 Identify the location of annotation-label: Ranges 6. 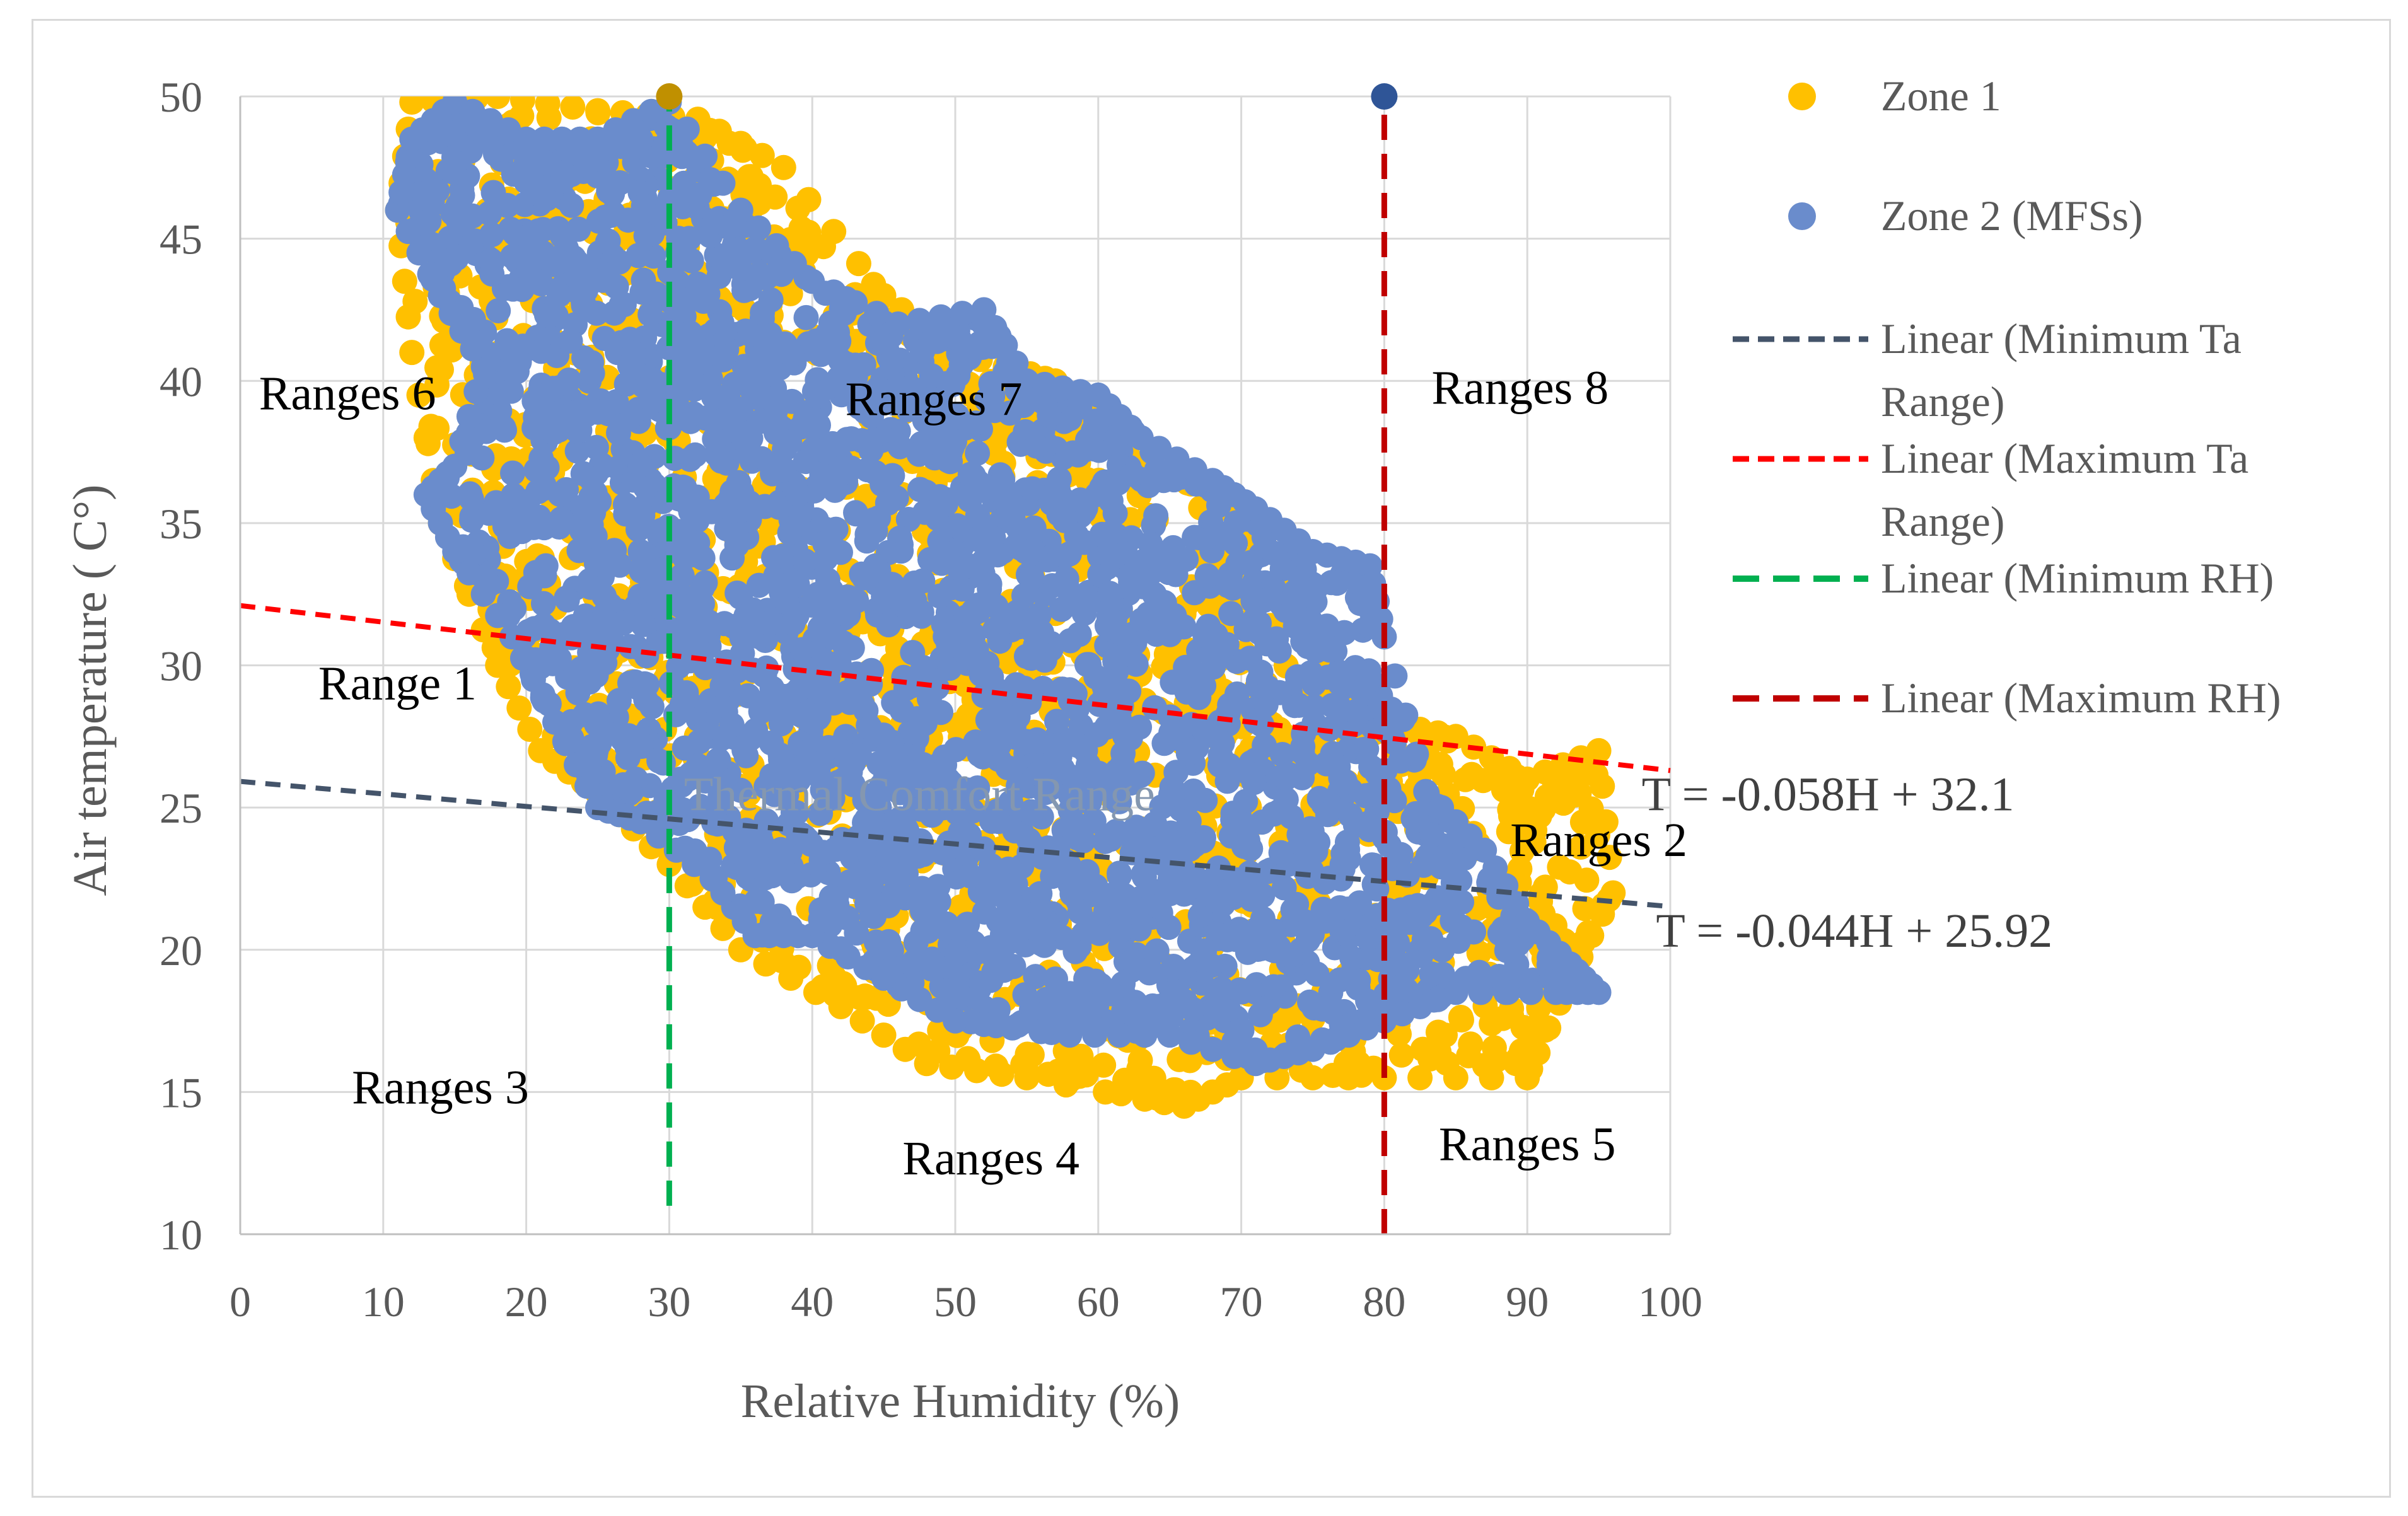
(347, 393).